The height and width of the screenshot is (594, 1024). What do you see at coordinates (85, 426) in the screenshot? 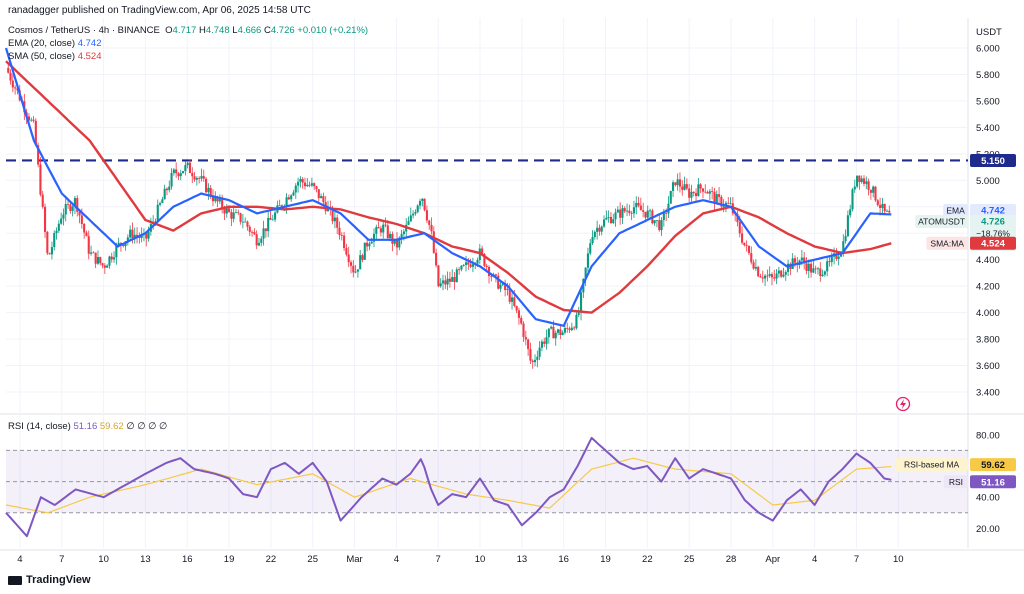
I see `rsi-legend-value: 51.16` at bounding box center [85, 426].